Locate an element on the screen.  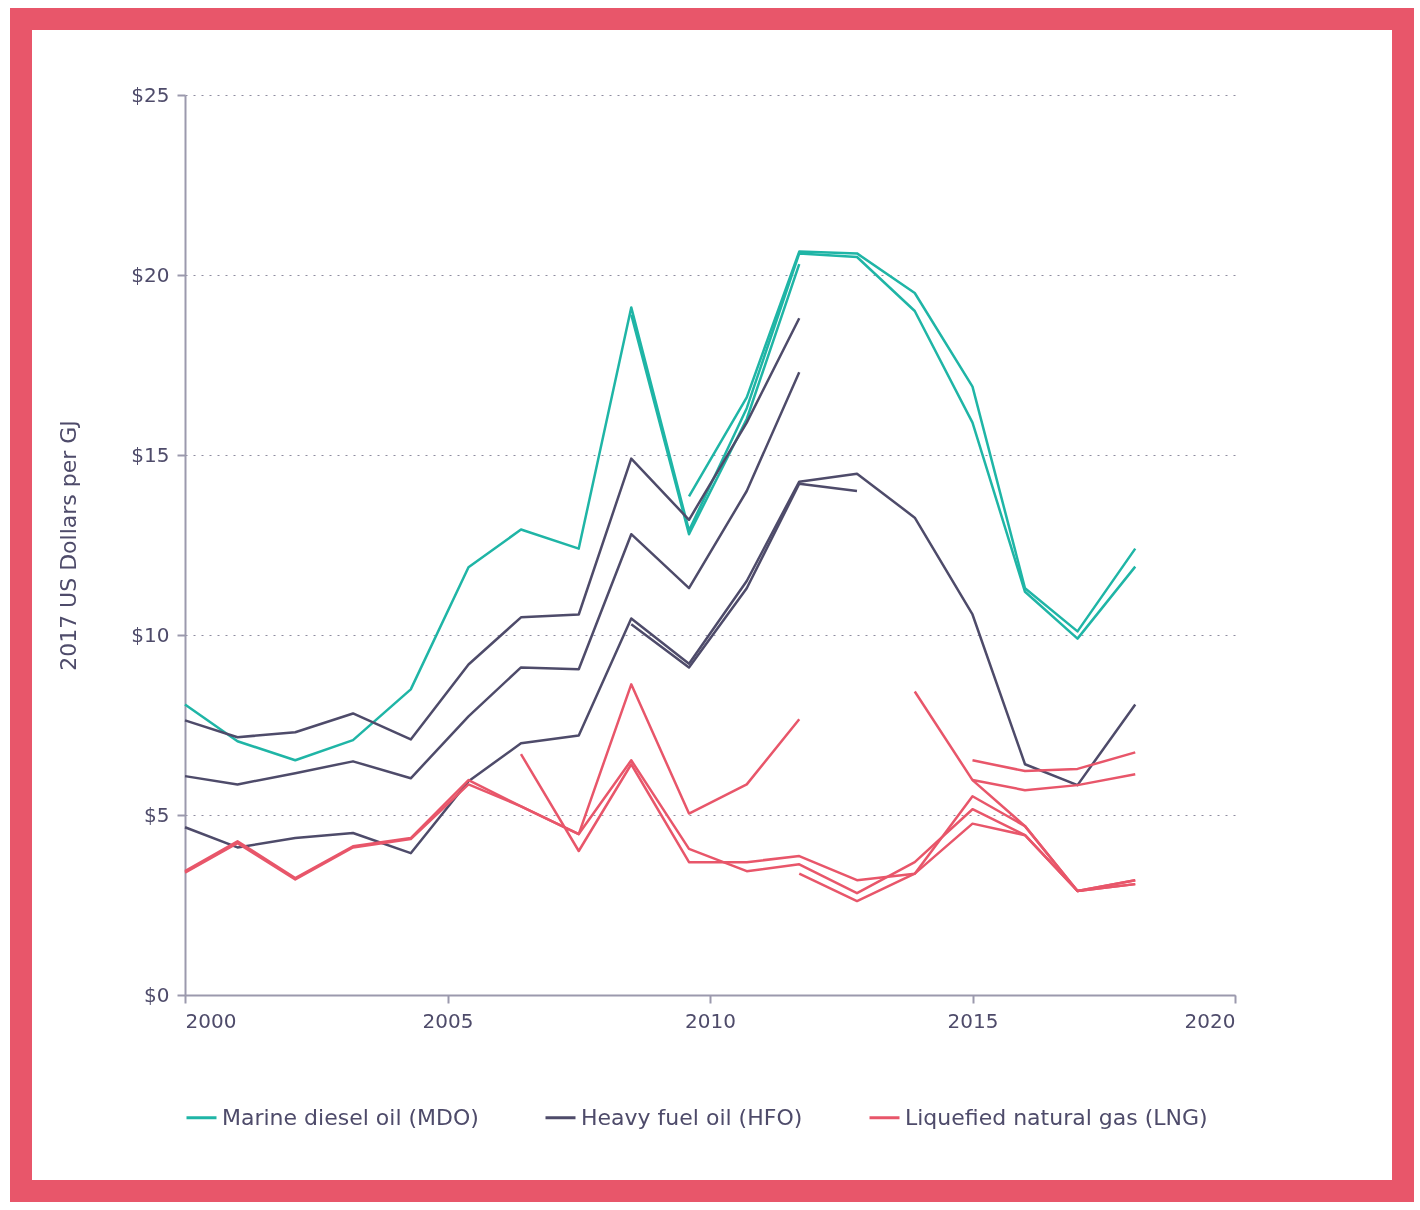
y-tick-label: $25 is located at coordinates (150, 94).